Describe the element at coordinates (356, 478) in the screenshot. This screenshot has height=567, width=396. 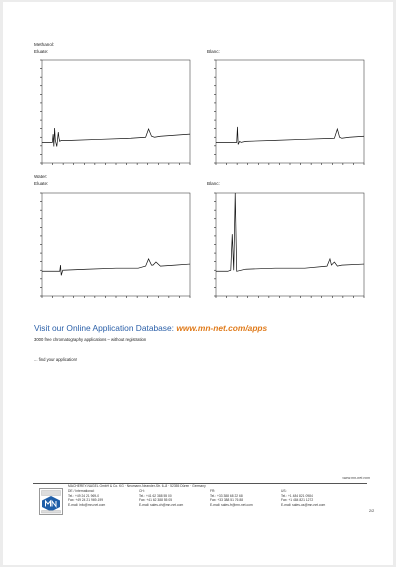
I see `website-footer-link: www.mn-net.com` at that location.